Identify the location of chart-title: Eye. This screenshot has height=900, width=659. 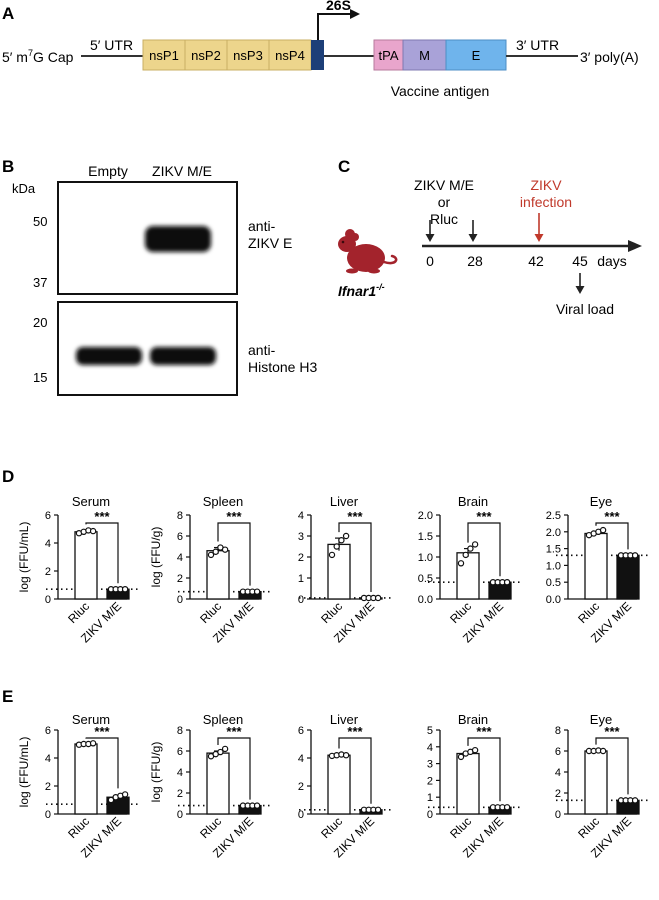
(601, 719).